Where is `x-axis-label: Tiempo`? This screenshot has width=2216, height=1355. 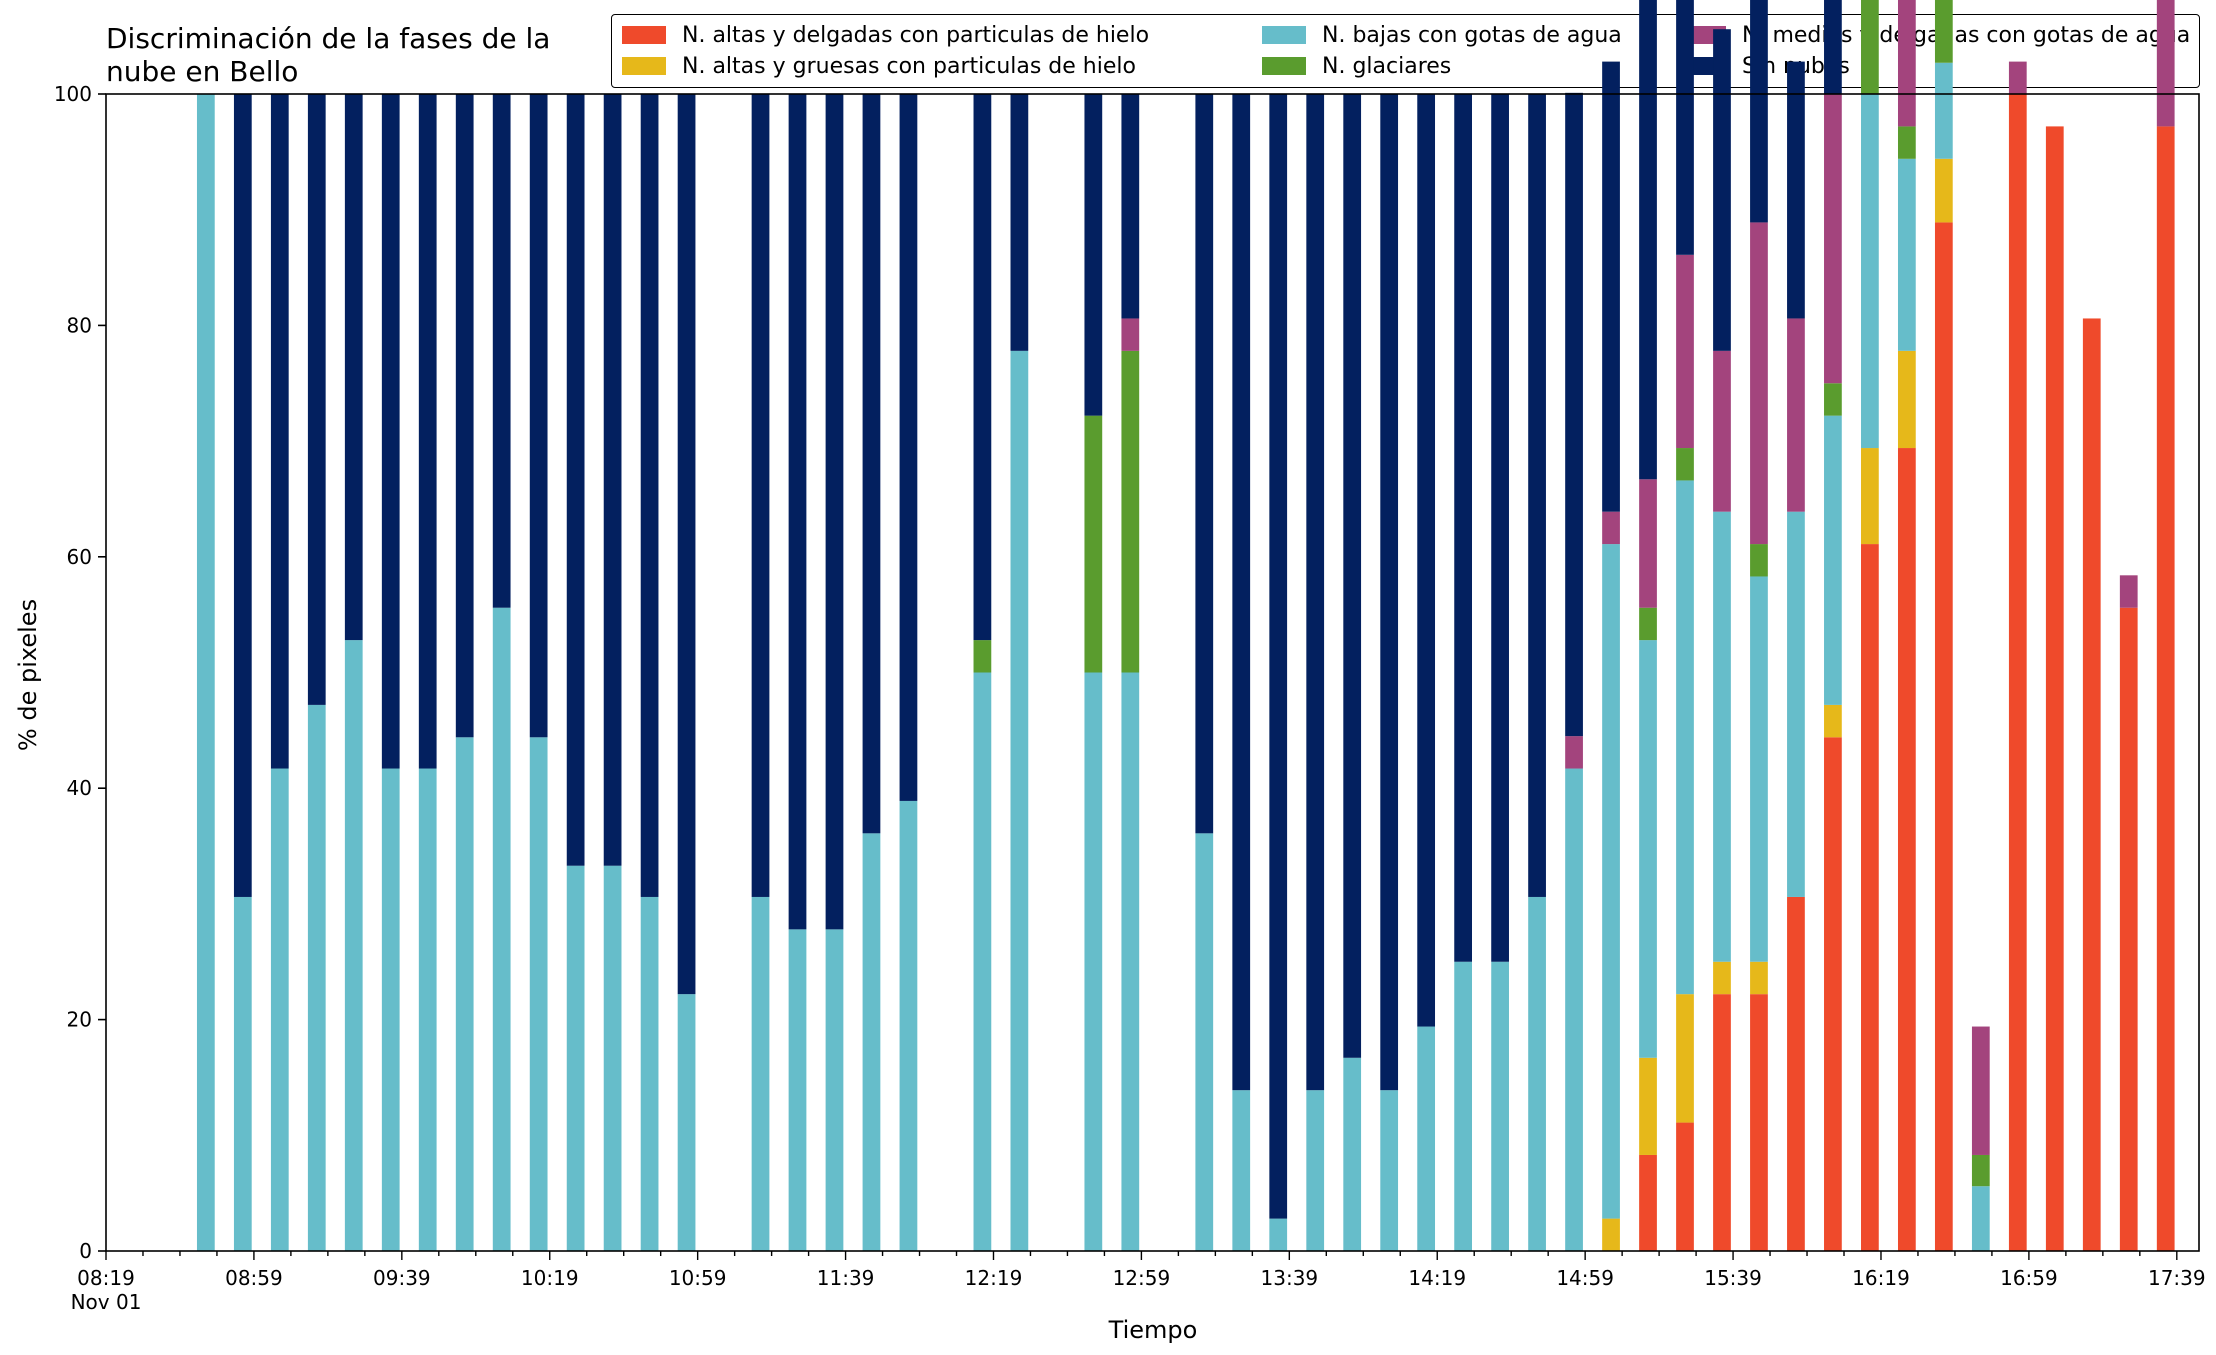
x-axis-label: Tiempo is located at coordinates (1153, 1330).